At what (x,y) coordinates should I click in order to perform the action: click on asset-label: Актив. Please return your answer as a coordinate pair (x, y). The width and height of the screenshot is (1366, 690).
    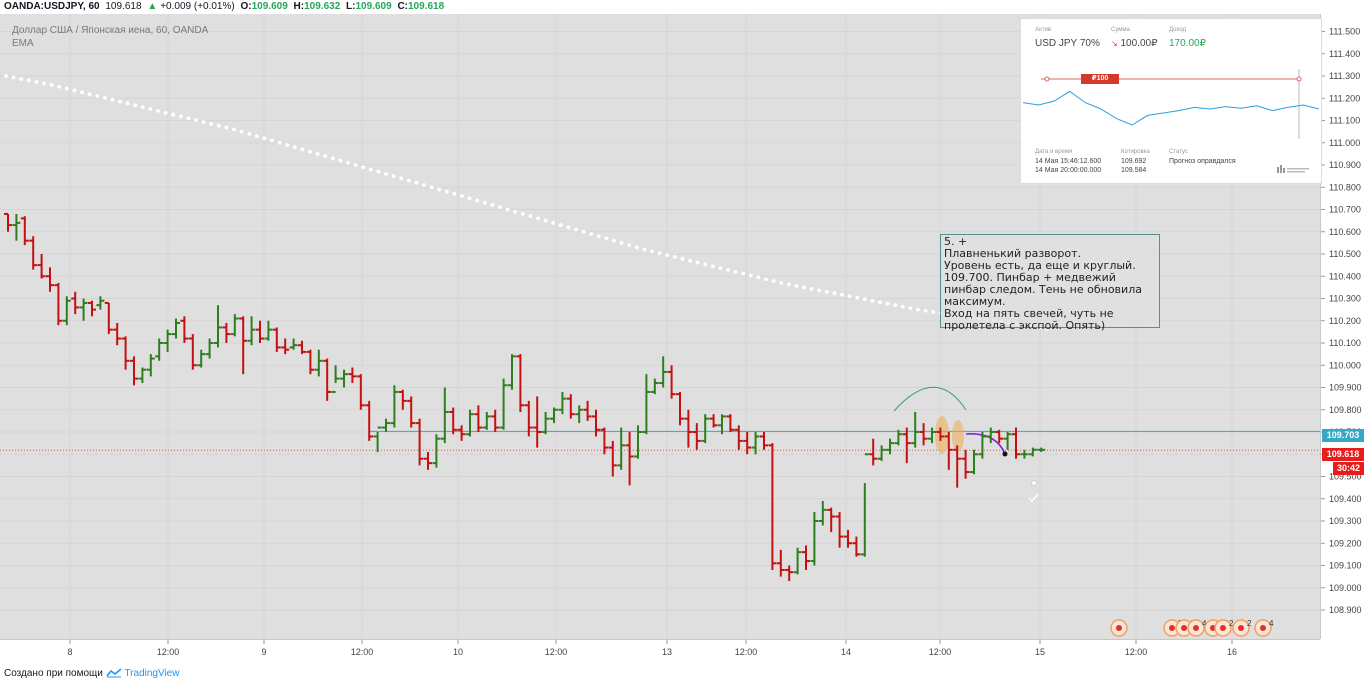
    Looking at the image, I should click on (1043, 30).